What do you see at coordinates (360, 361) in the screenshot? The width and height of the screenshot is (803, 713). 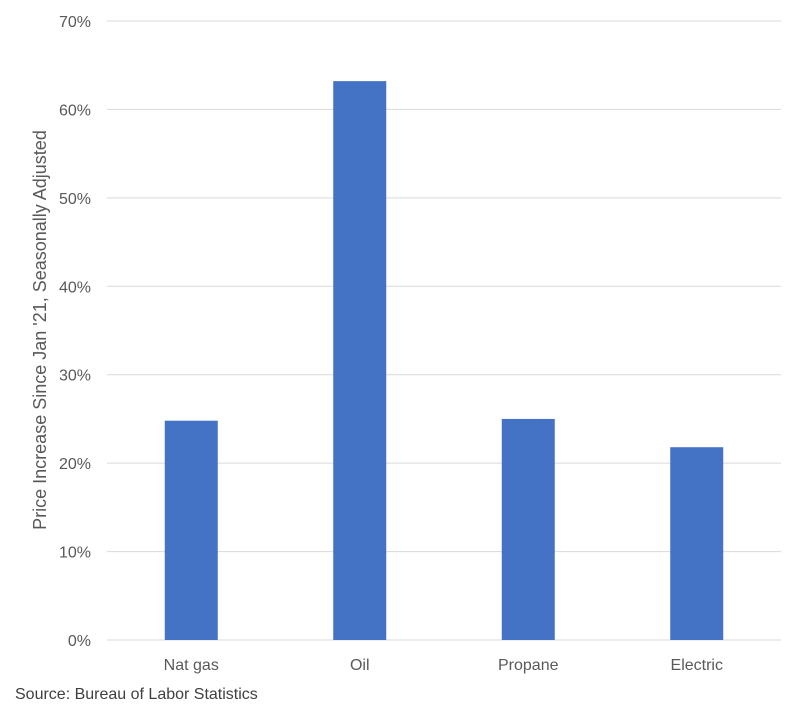 I see `bar-oil` at bounding box center [360, 361].